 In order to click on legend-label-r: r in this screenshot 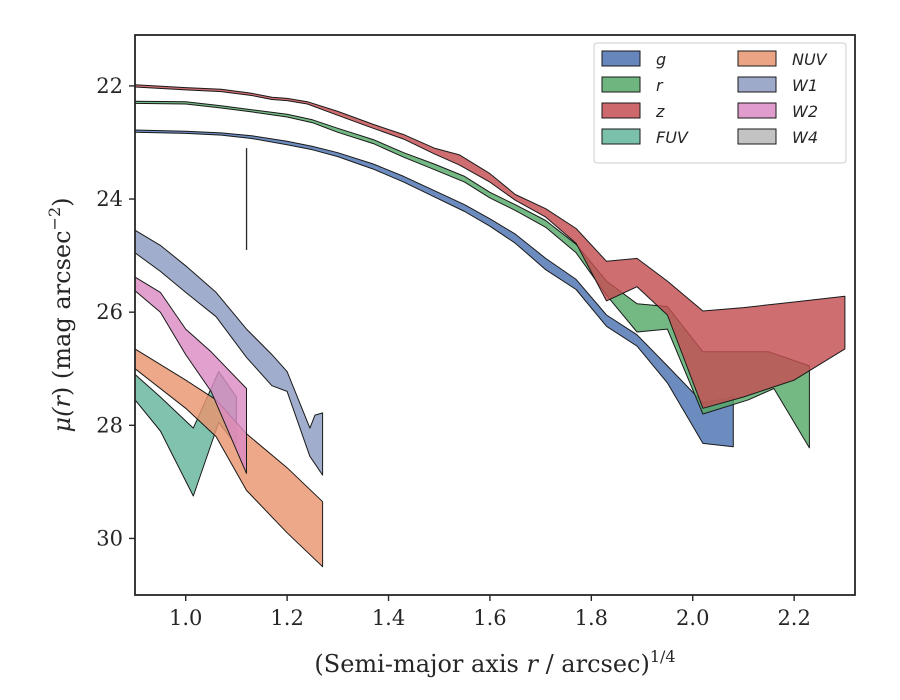, I will do `click(660, 85)`.